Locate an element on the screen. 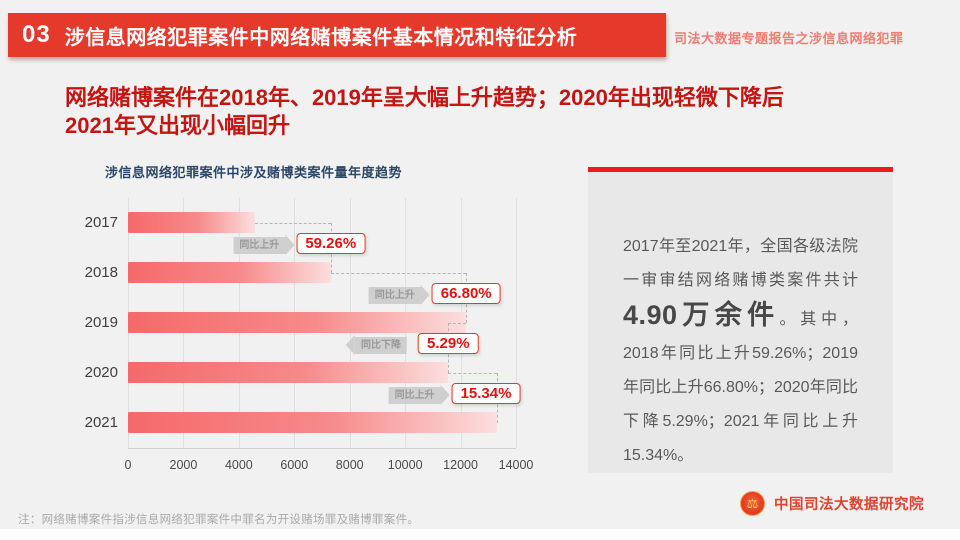  org-name: 中国司法大数据研究院 is located at coordinates (849, 505).